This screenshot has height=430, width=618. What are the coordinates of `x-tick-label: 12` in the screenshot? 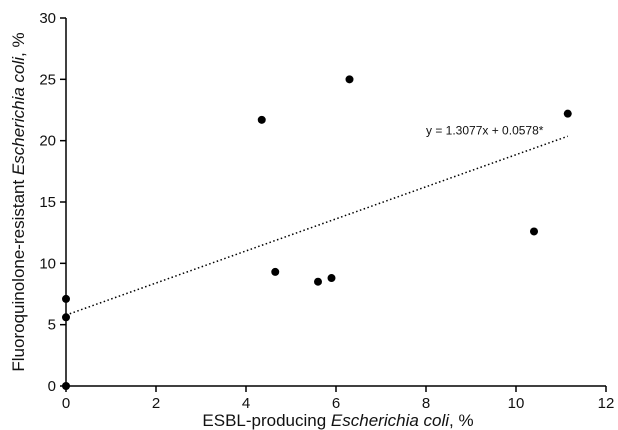 It's located at (606, 403).